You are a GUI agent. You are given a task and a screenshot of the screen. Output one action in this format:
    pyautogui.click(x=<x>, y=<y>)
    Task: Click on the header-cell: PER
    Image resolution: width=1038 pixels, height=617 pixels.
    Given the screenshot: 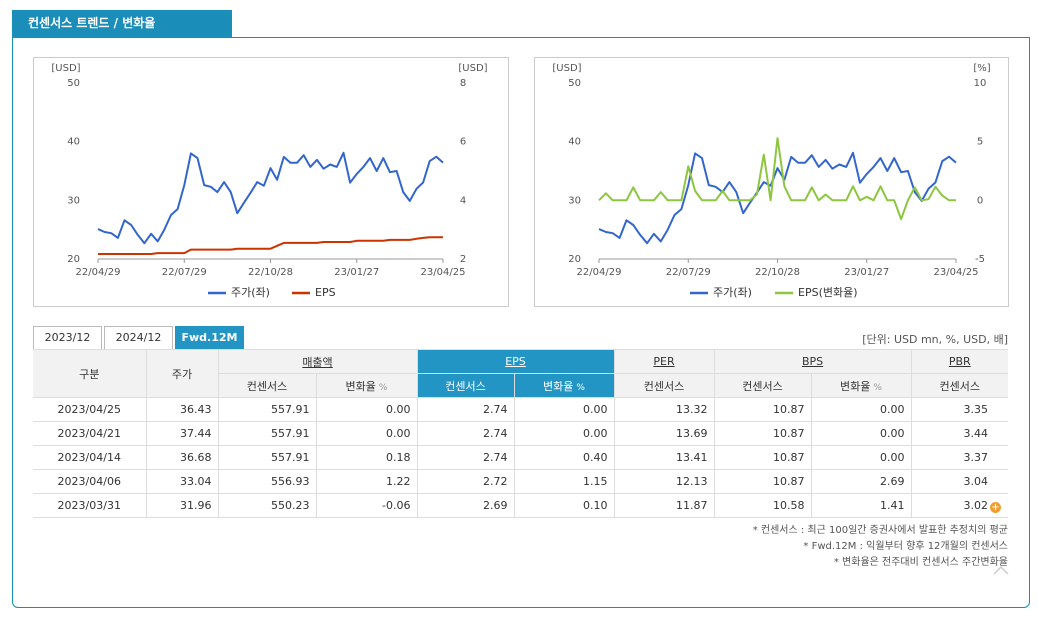 What is the action you would take?
    pyautogui.click(x=664, y=361)
    